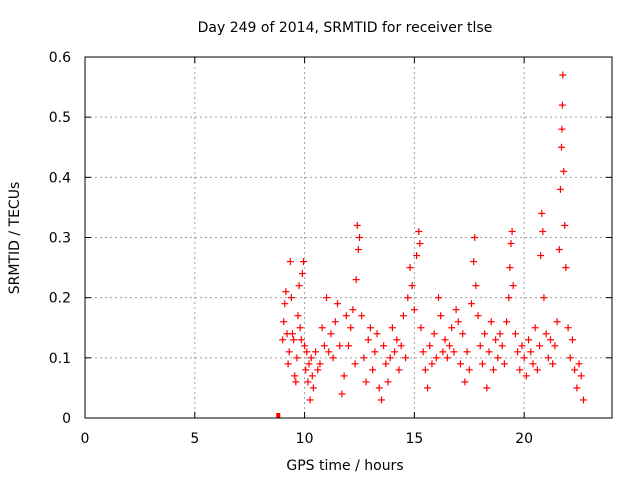 The height and width of the screenshot is (480, 640). Describe the element at coordinates (305, 439) in the screenshot. I see `x-tick-label: 10` at that location.